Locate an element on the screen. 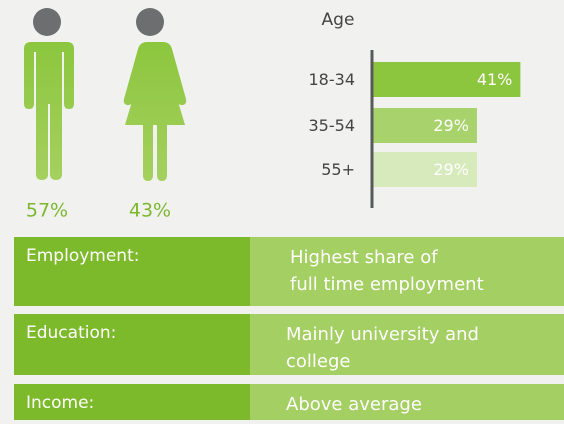 The height and width of the screenshot is (424, 564). category-label: 35-54 is located at coordinates (332, 125).